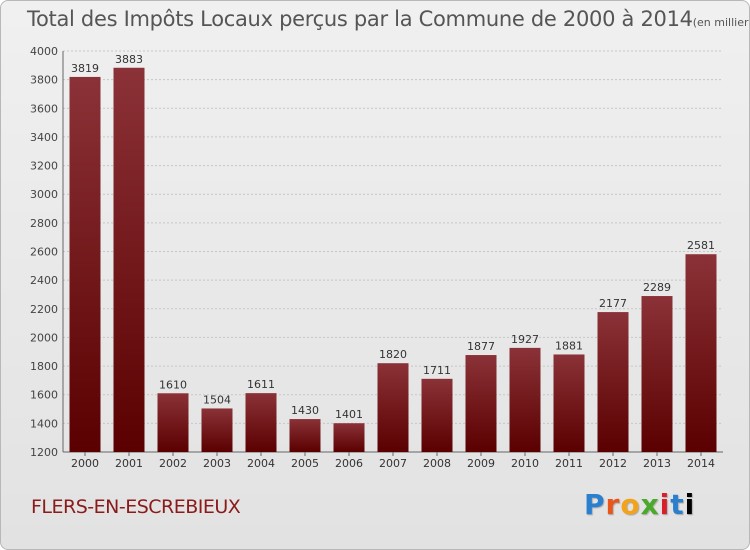 The image size is (750, 550). I want to click on bar-2002, so click(173, 422).